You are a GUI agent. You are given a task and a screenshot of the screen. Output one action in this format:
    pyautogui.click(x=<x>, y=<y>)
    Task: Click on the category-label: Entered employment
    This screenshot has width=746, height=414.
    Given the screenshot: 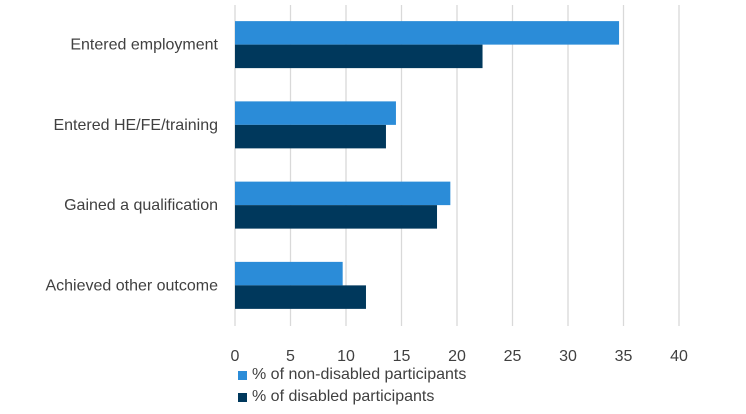 What is the action you would take?
    pyautogui.click(x=144, y=45)
    